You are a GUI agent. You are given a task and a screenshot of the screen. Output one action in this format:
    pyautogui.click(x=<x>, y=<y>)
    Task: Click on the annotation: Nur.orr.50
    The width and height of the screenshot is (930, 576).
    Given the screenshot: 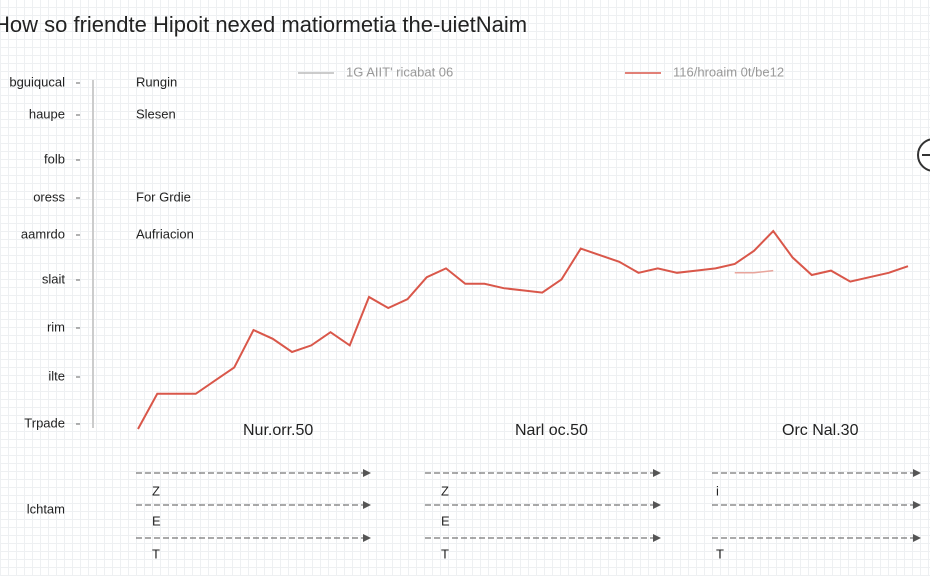 What is the action you would take?
    pyautogui.click(x=278, y=430)
    